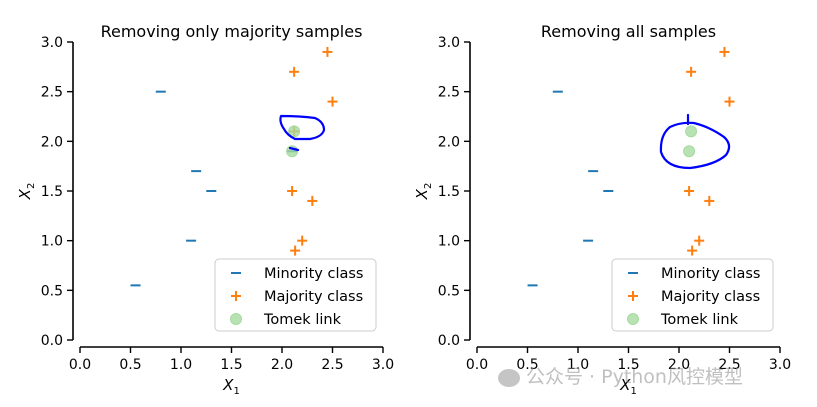 Image resolution: width=817 pixels, height=407 pixels. Describe the element at coordinates (509, 377) in the screenshot. I see `wechat-icon` at that location.